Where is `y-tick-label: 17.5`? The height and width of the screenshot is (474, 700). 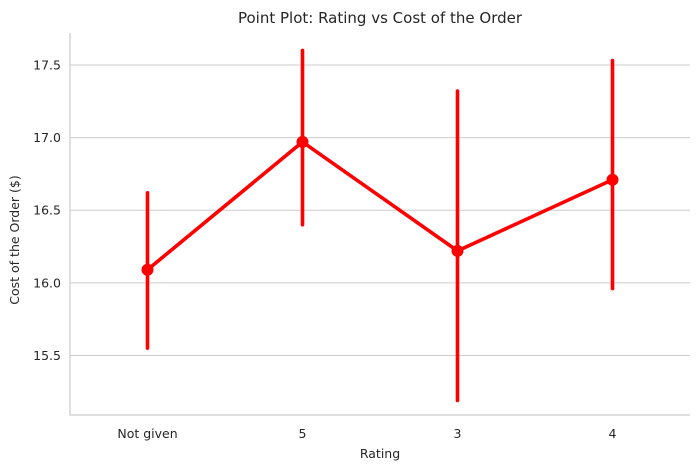 y-tick-label: 17.5 is located at coordinates (47, 64).